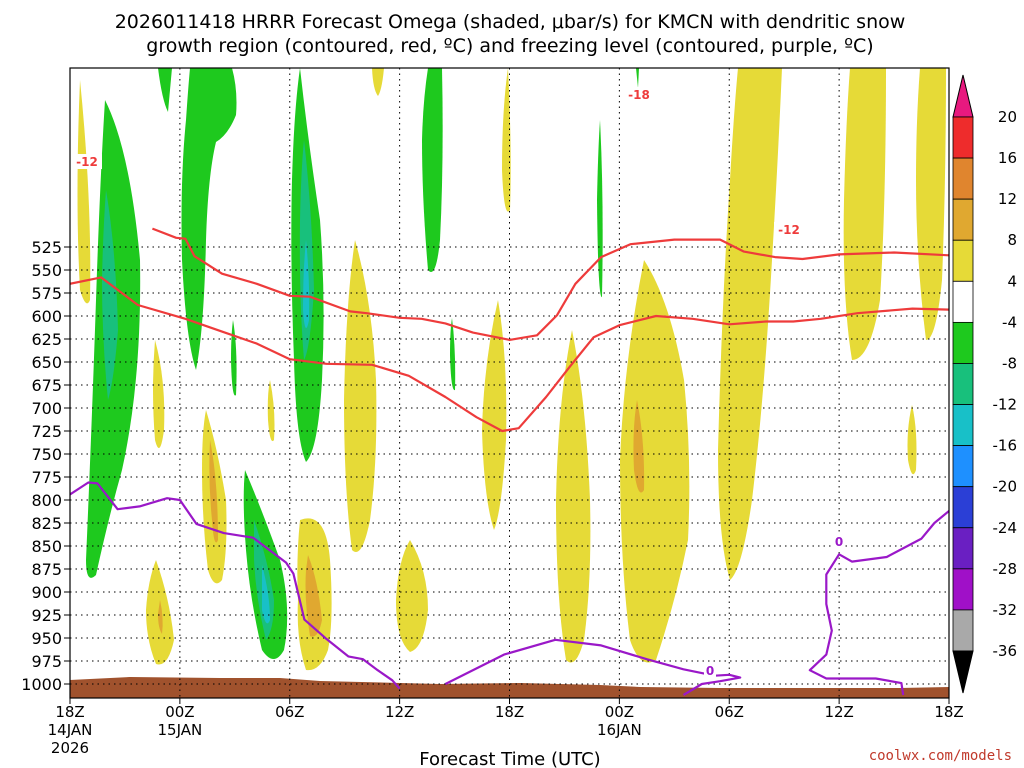 The image size is (1024, 768). I want to click on contour-label-freezing-far-east: 0, so click(839, 541).